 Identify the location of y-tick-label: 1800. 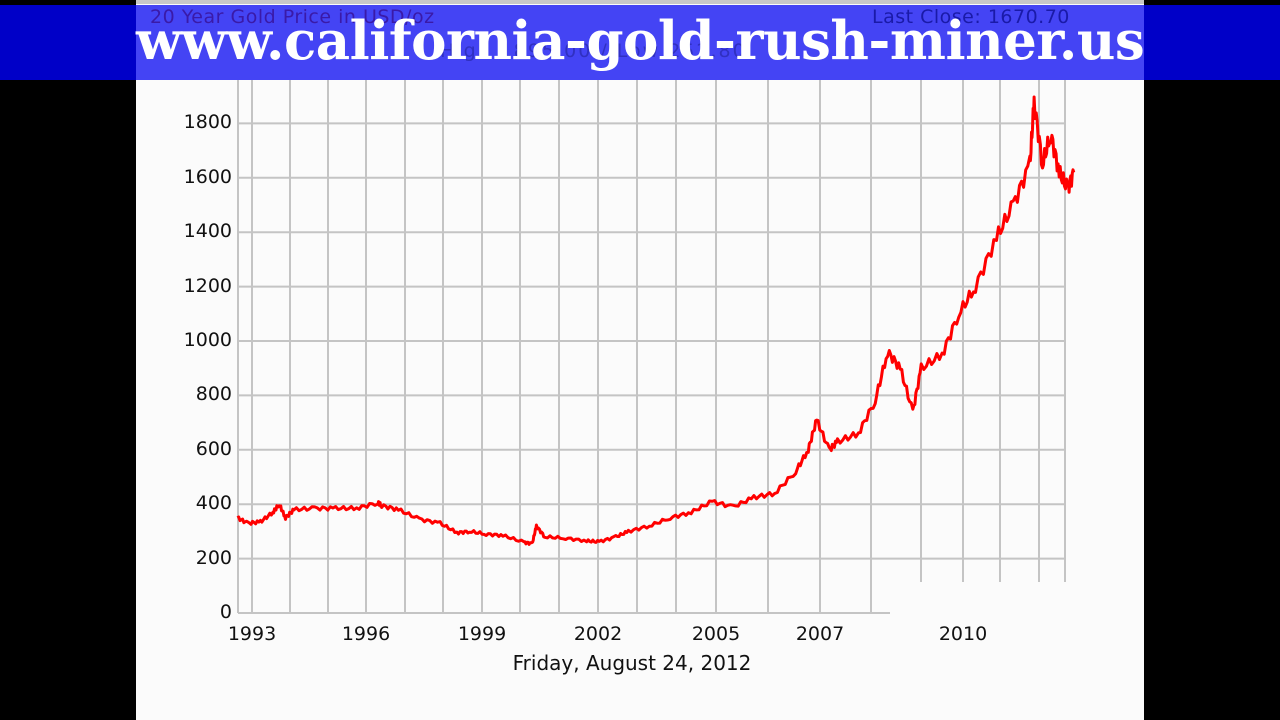
(207, 122).